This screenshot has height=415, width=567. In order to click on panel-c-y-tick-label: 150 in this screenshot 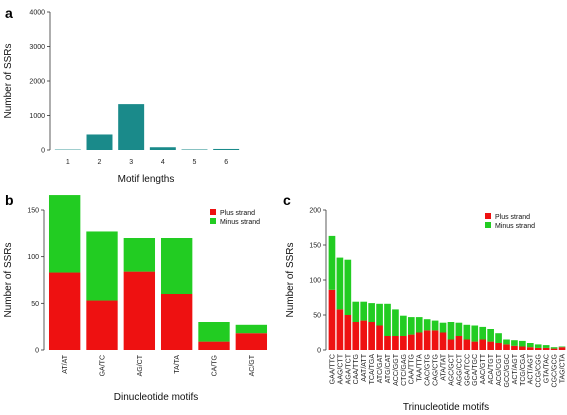, I will do `click(315, 246)`.